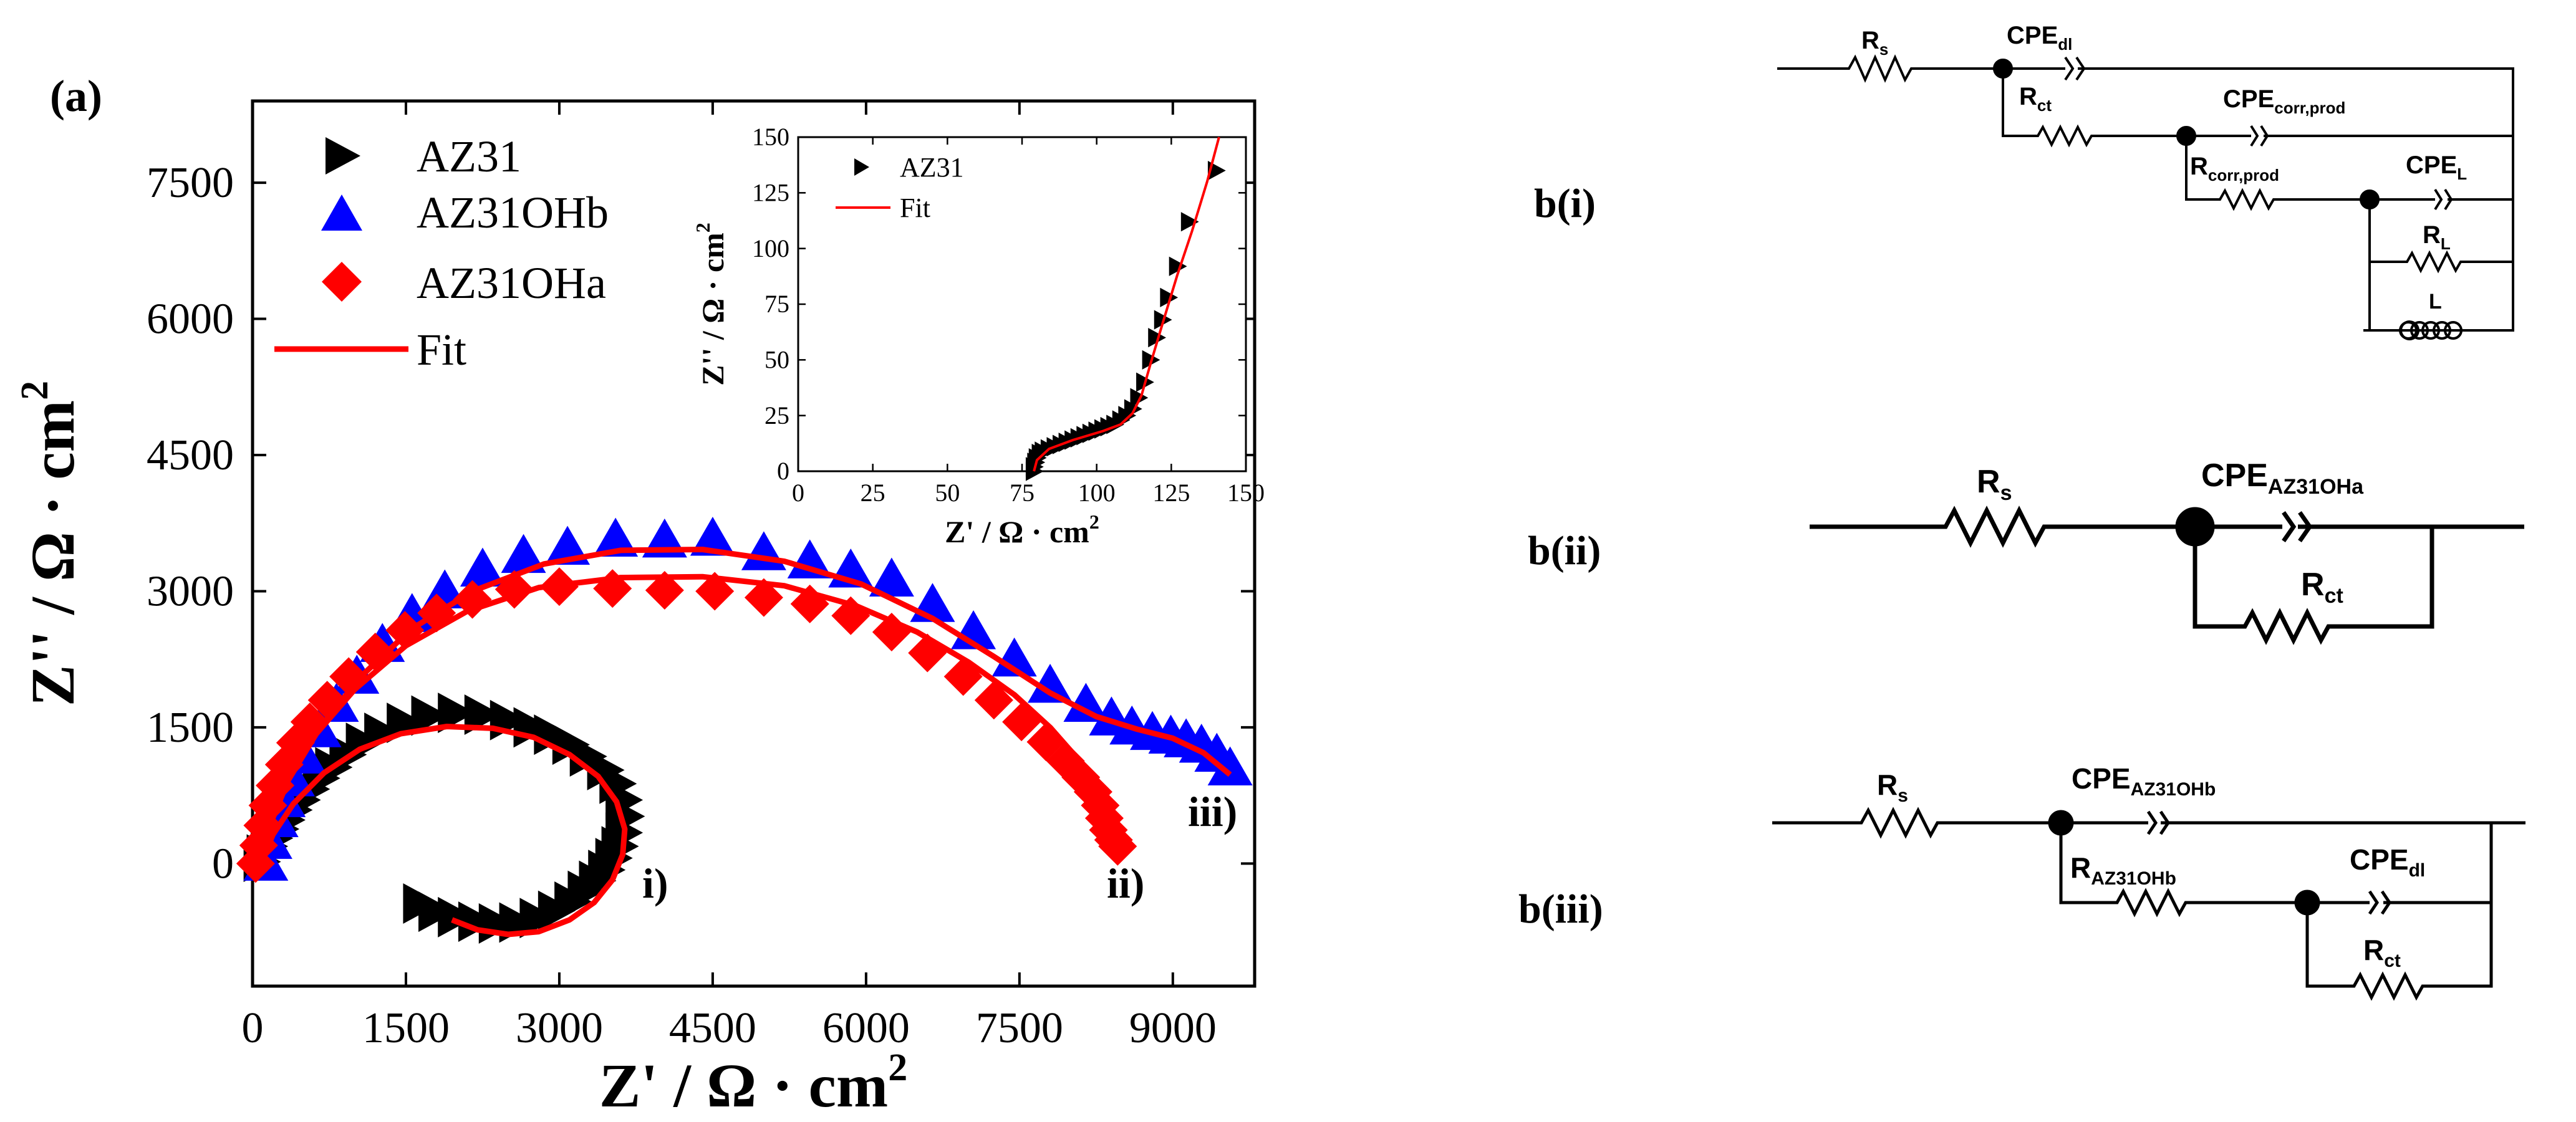 Image resolution: width=2576 pixels, height=1122 pixels. What do you see at coordinates (1125, 883) in the screenshot?
I see `series-label-ii: ii)` at bounding box center [1125, 883].